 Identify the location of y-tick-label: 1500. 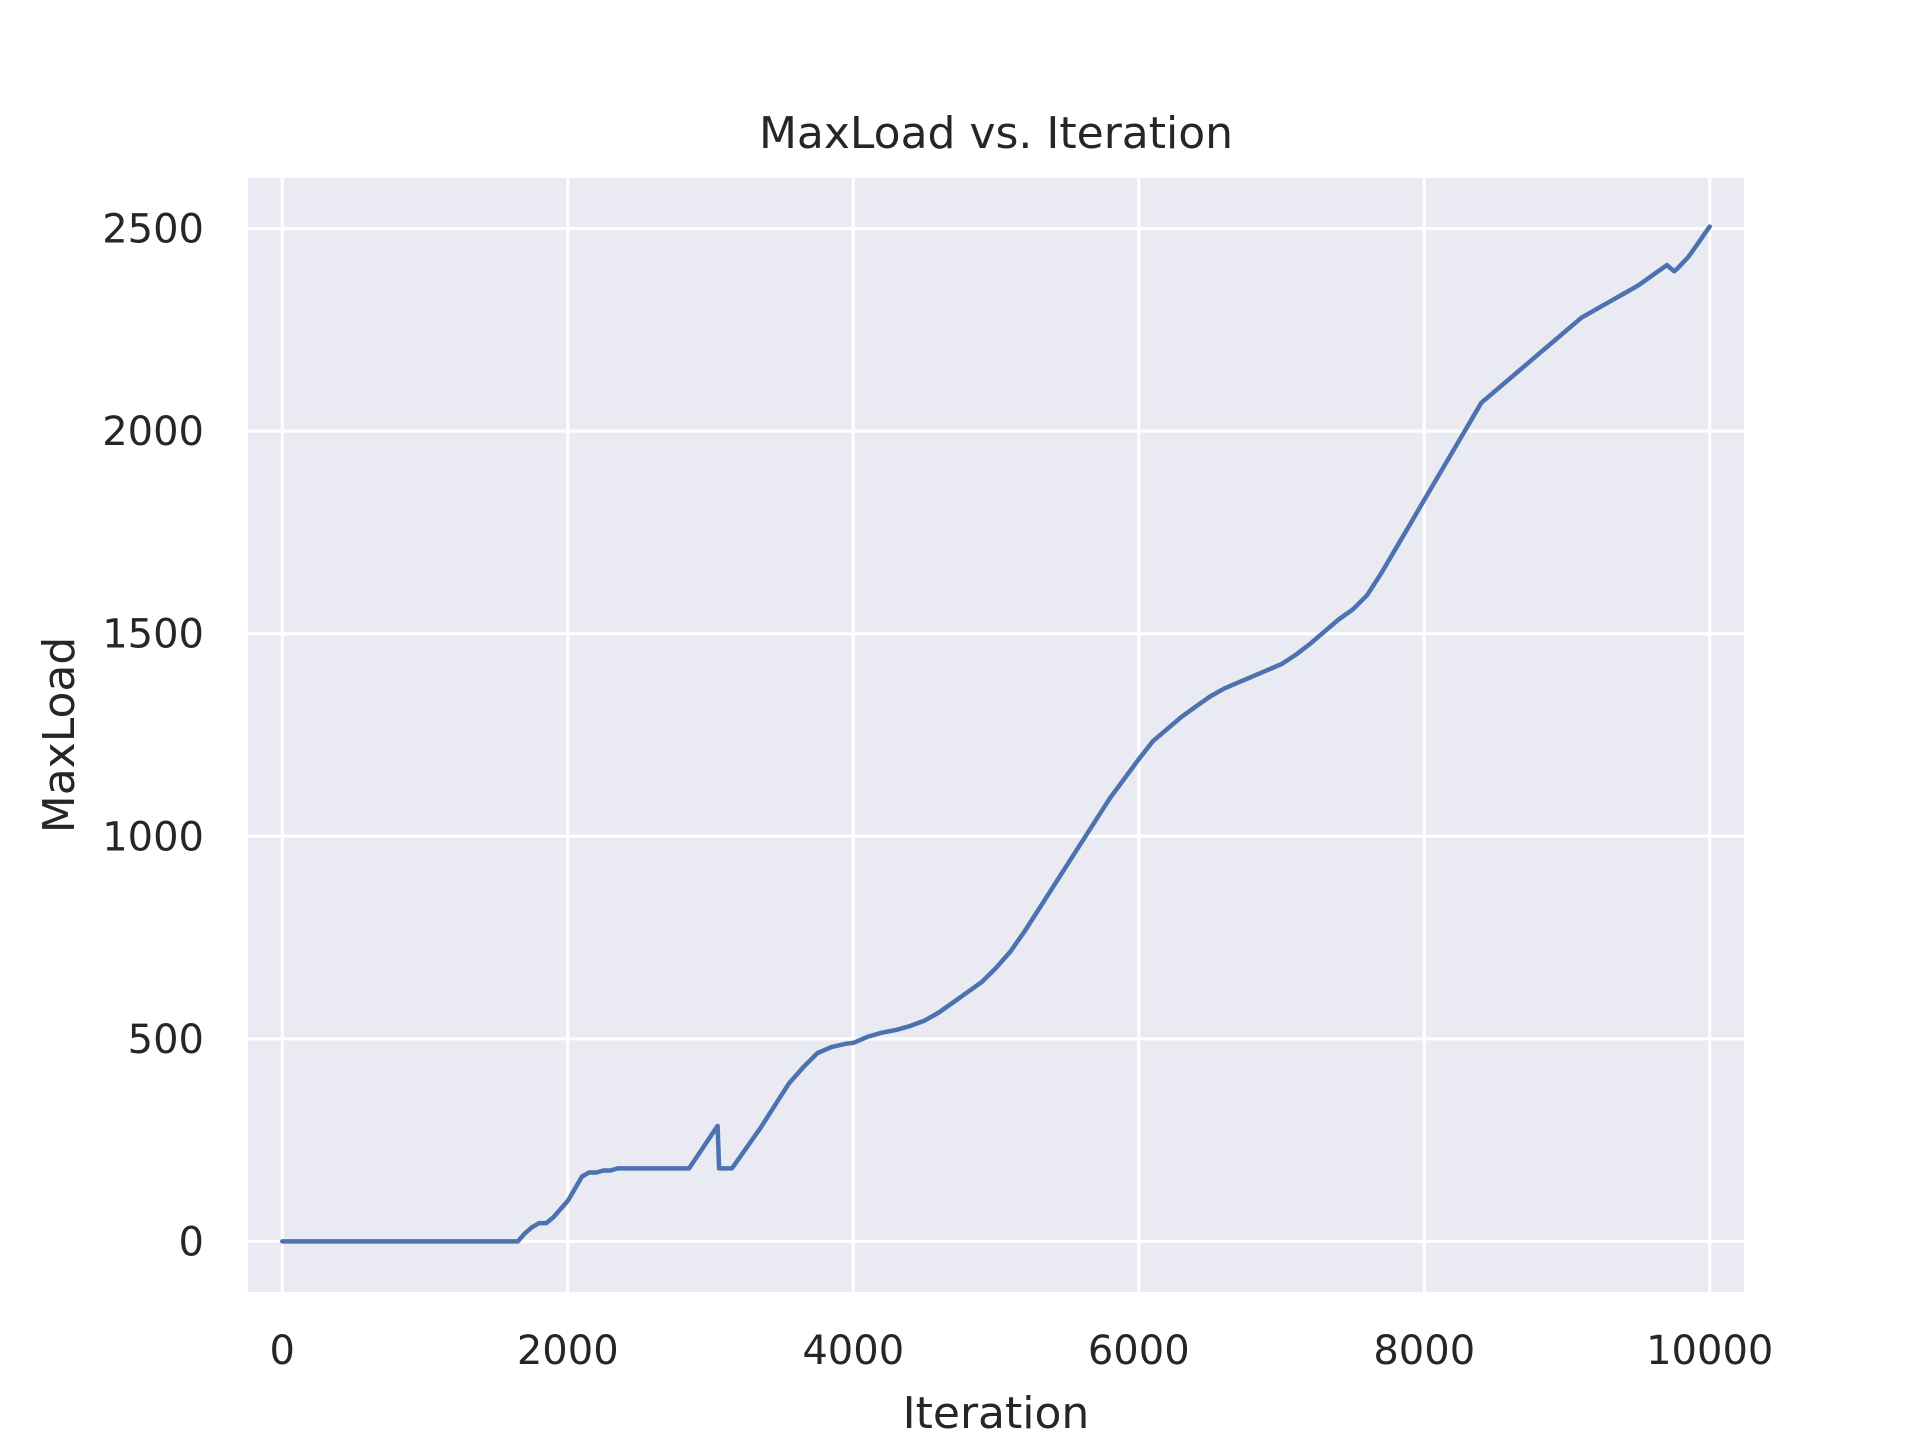
(153, 635).